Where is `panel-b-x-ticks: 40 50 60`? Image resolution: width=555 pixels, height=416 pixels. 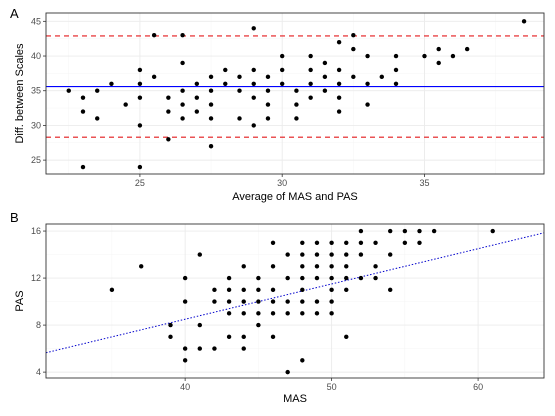
panel-b-x-ticks: 40 50 60 is located at coordinates (331, 385).